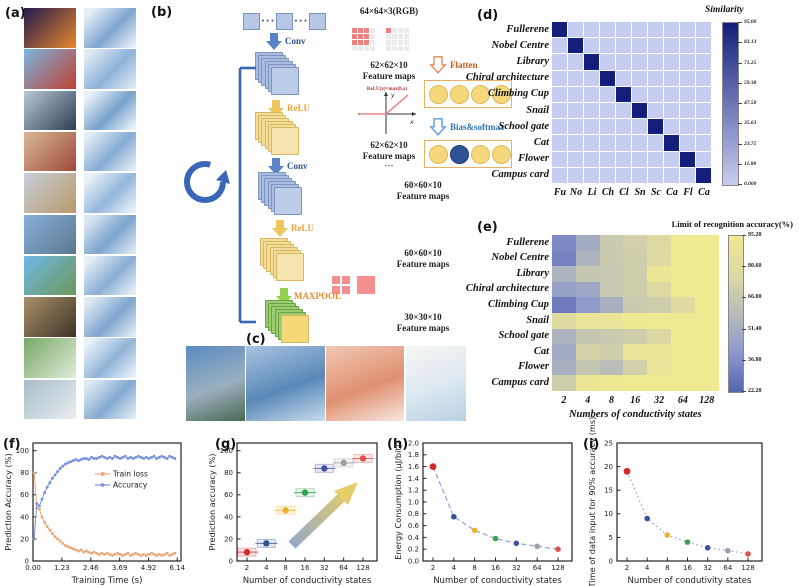  I want to click on x-tick-label: 16, so click(687, 568).